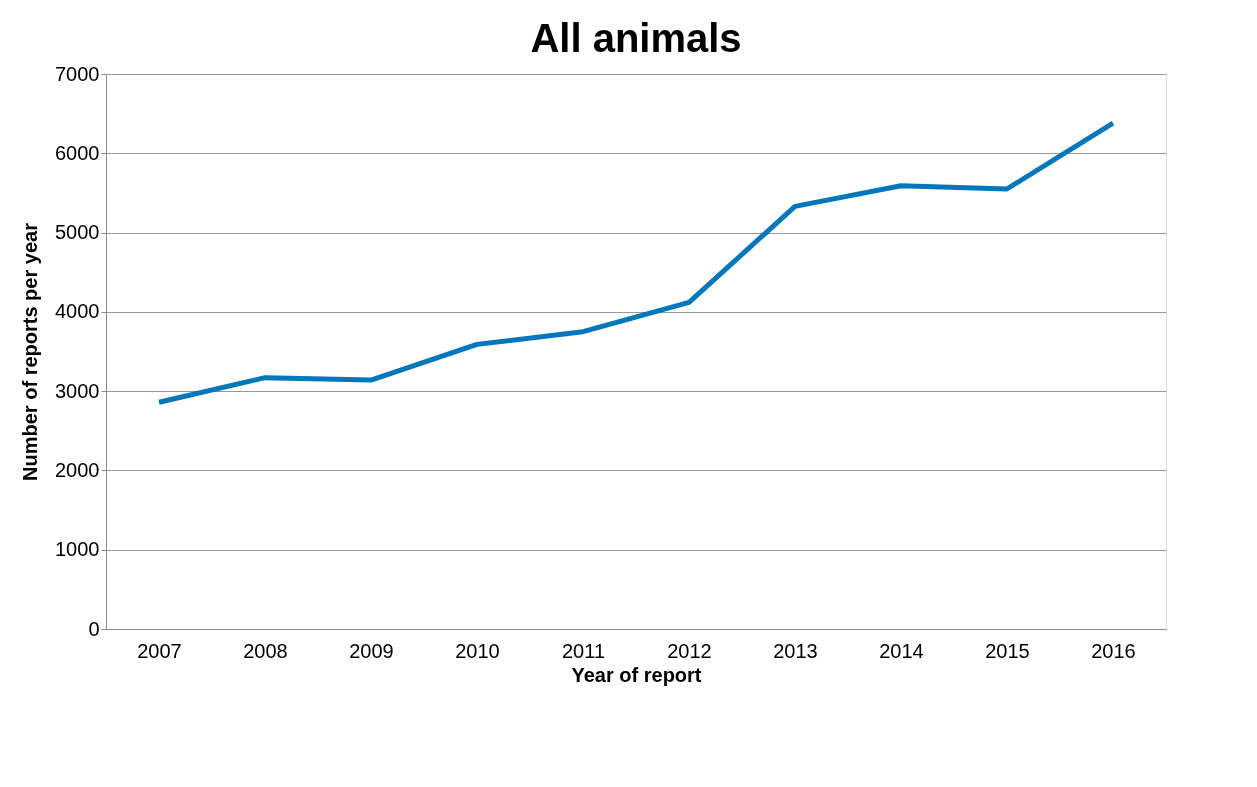 This screenshot has height=787, width=1257. I want to click on x-tick-label: 2013, so click(795, 650).